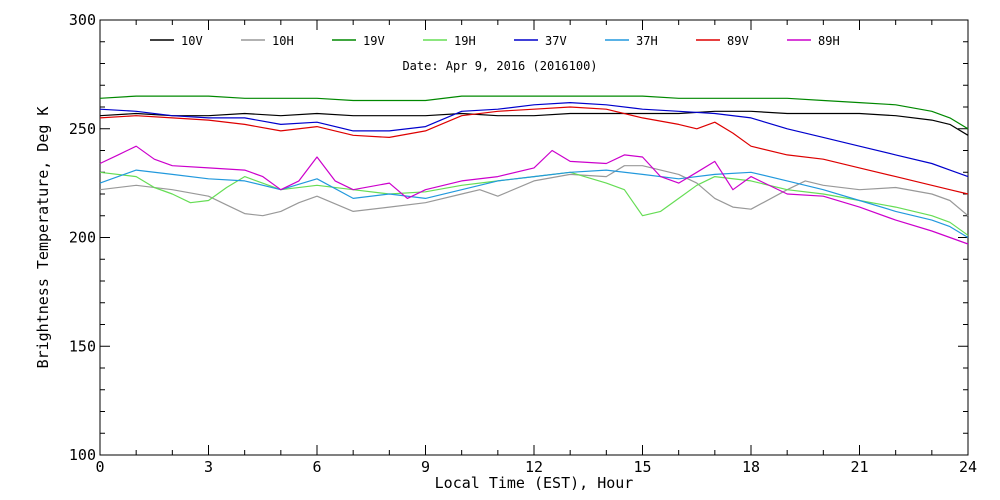 The height and width of the screenshot is (500, 1000). What do you see at coordinates (82, 346) in the screenshot?
I see `y-tick-label: 150` at bounding box center [82, 346].